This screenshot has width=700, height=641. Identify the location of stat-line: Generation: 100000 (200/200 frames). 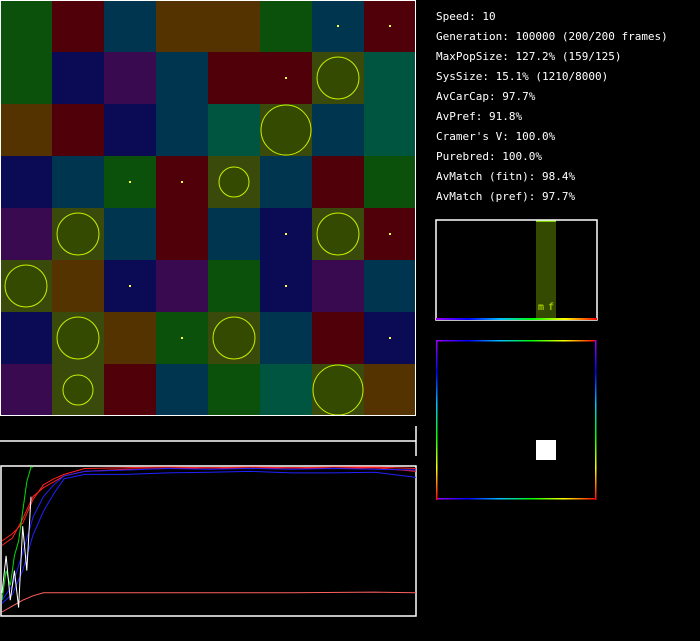
(552, 36).